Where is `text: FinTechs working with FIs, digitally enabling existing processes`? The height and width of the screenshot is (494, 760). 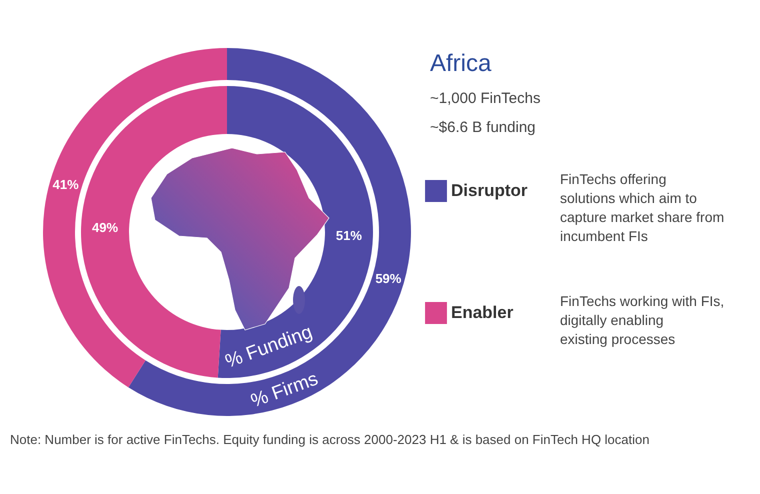
text: FinTechs working with FIs, digitally enabling existing processes is located at coordinates (642, 320).